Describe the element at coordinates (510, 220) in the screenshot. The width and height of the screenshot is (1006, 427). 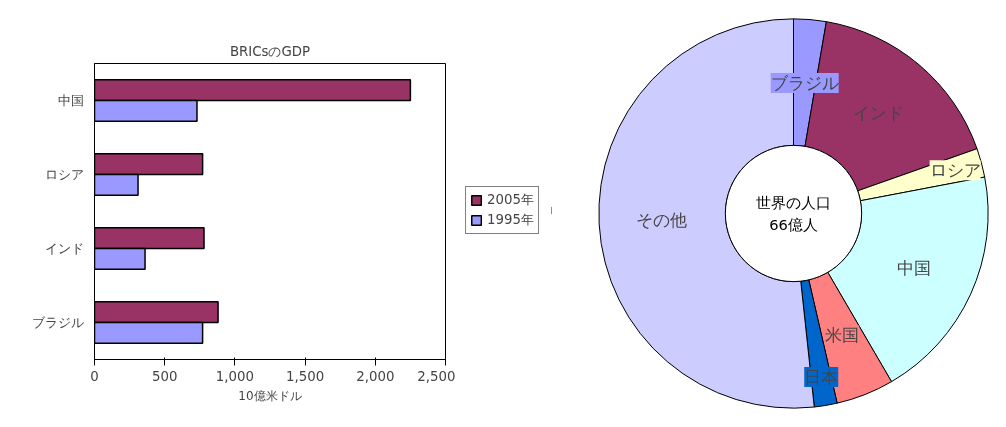
I see `legend-label: 1995年` at that location.